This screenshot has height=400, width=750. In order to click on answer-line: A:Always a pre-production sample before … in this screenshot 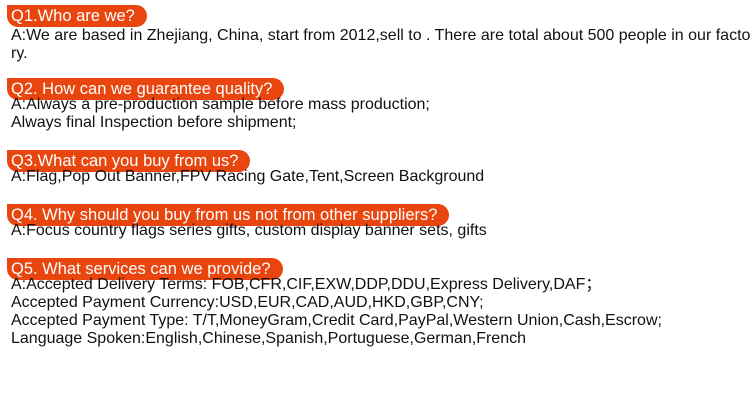, I will do `click(220, 104)`.